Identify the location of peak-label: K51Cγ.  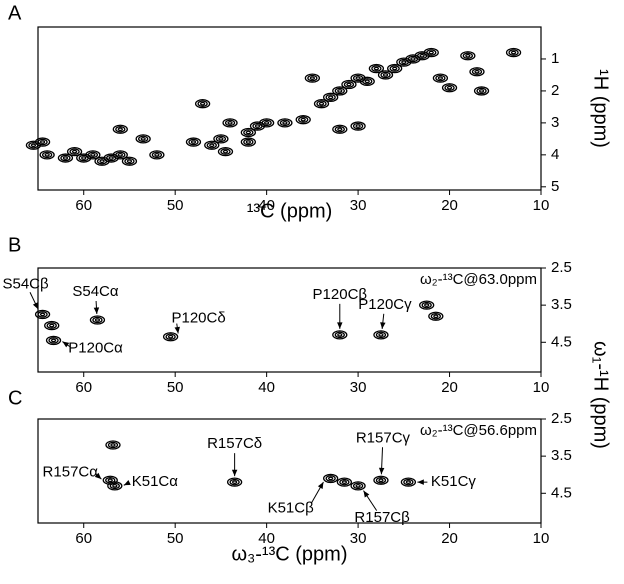
(454, 481).